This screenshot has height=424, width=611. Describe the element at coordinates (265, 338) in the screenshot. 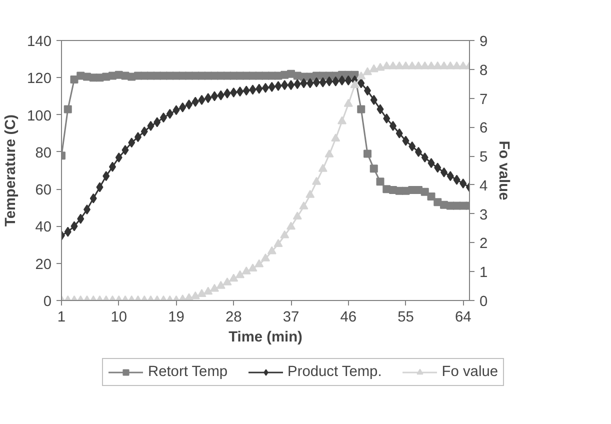

I see `x-axis-title: Time (min)` at that location.